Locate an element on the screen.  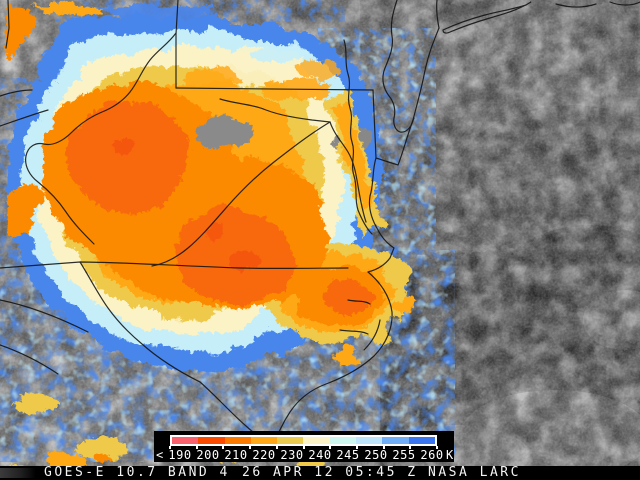
legend-label-245: 245 is located at coordinates (348, 455).